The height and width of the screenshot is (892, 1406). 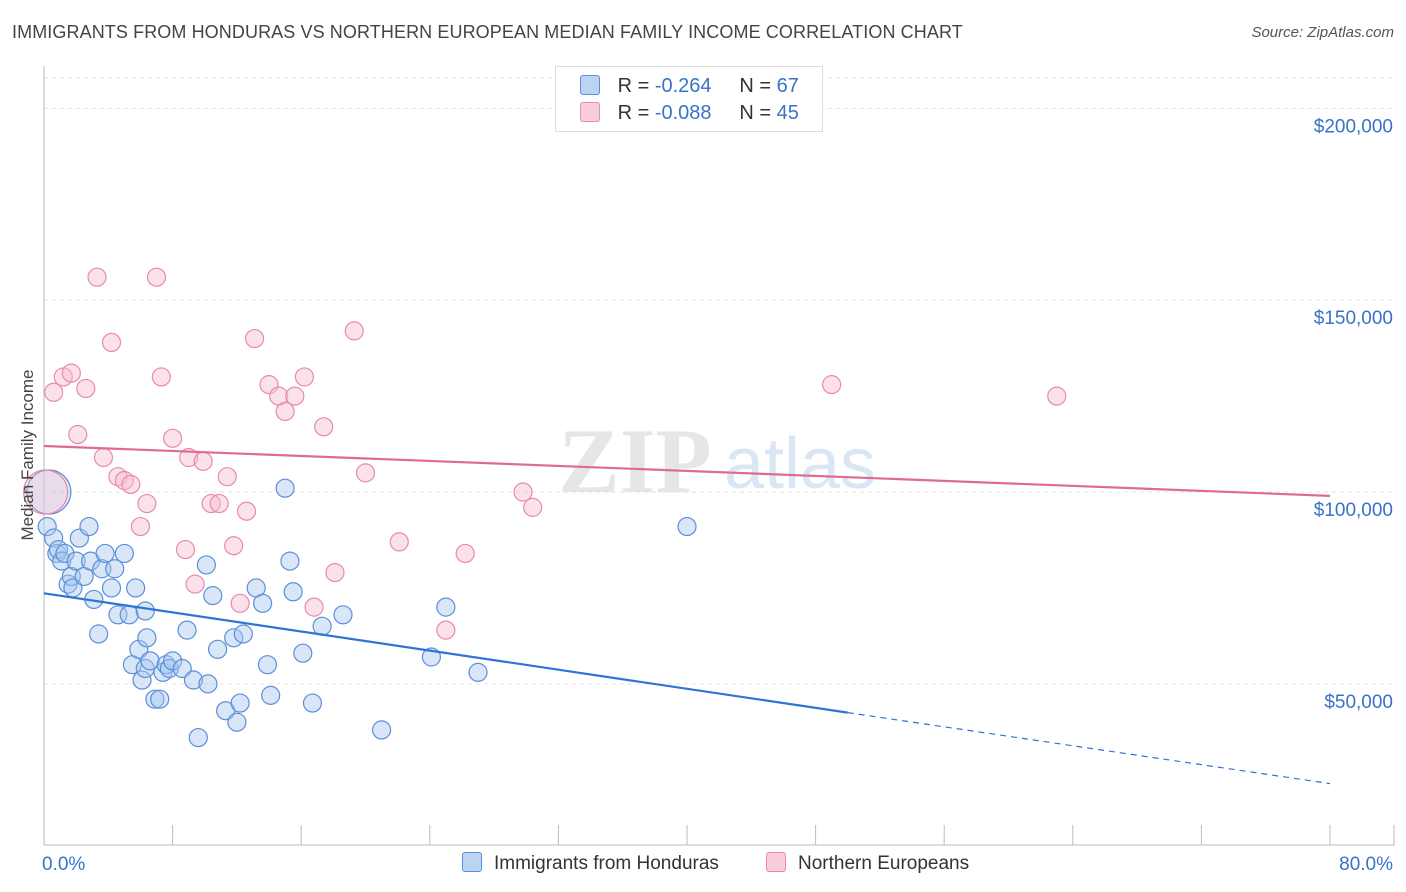 I want to click on legend-n-value: 45, so click(x=787, y=113).